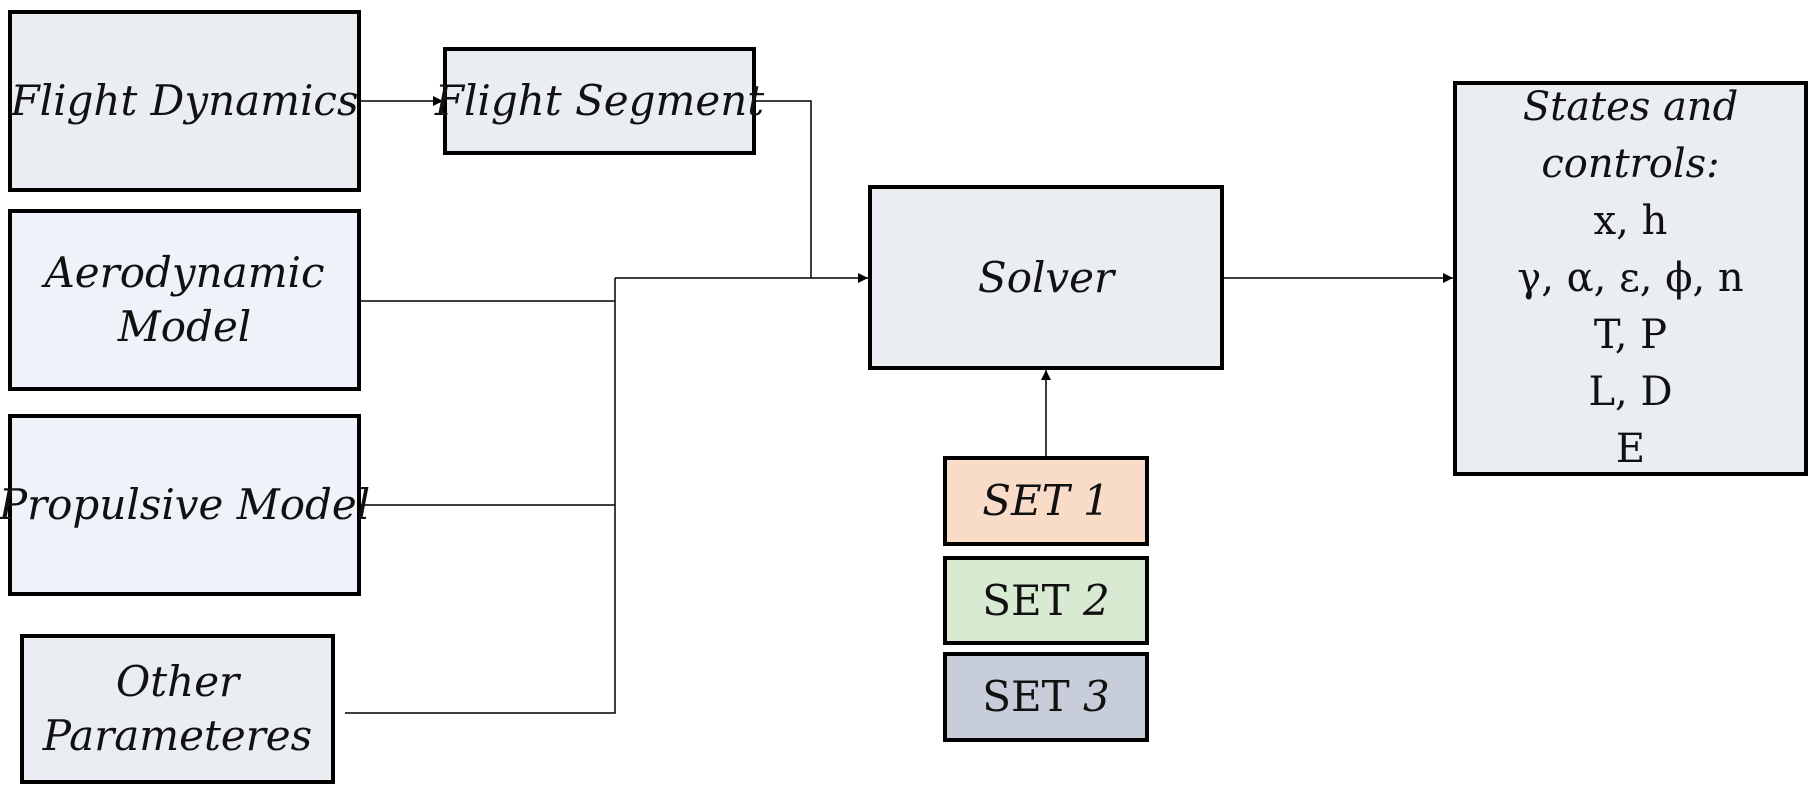 Image resolution: width=1812 pixels, height=788 pixels. I want to click on states-line-lift-drag: L, D, so click(1630, 392).